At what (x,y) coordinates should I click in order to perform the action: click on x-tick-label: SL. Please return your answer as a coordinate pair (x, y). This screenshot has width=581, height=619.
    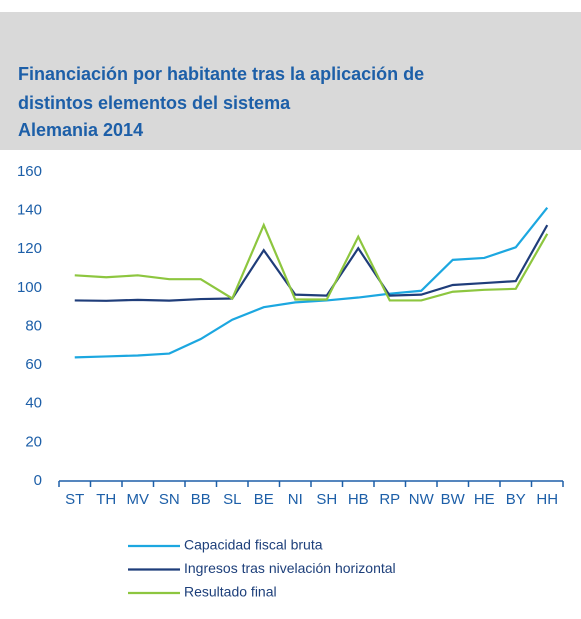
    Looking at the image, I should click on (232, 499).